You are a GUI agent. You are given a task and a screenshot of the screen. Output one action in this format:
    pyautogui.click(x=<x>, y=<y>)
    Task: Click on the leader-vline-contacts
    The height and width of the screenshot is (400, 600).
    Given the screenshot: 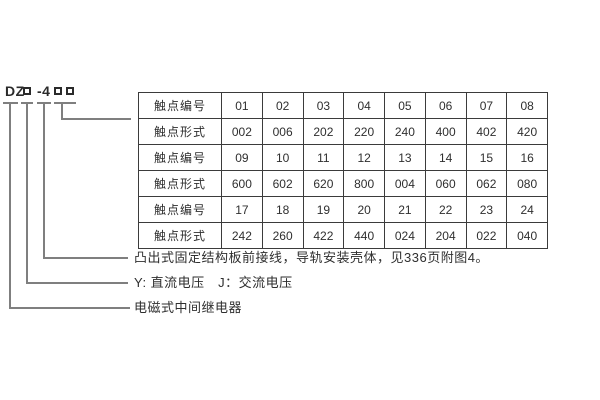 What is the action you would take?
    pyautogui.click(x=62, y=111)
    